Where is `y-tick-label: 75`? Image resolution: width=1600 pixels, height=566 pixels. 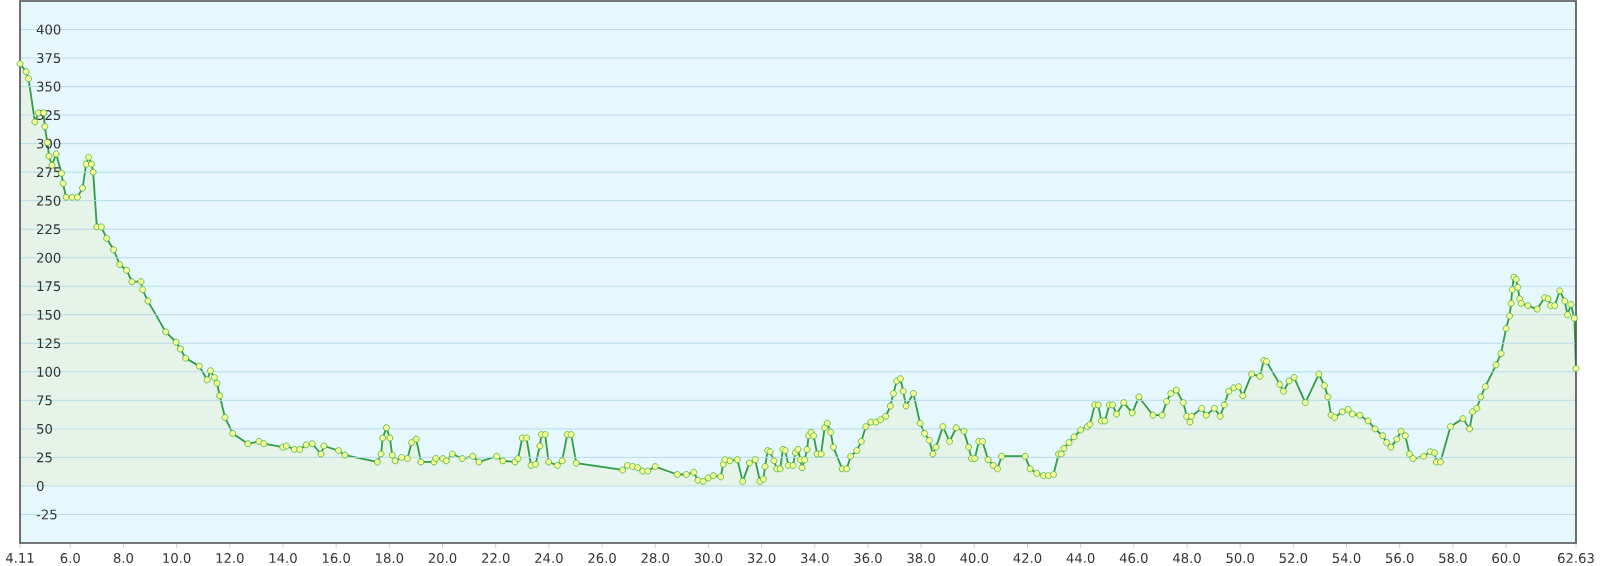 y-tick-label: 75 is located at coordinates (44, 400).